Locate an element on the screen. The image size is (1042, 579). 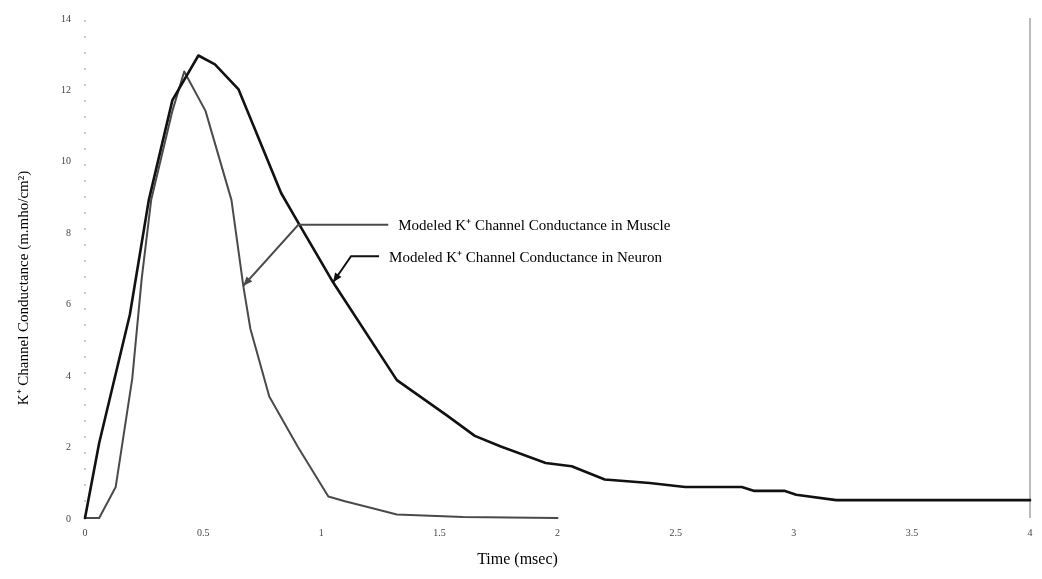
x-tick-label: 3 is located at coordinates (794, 532).